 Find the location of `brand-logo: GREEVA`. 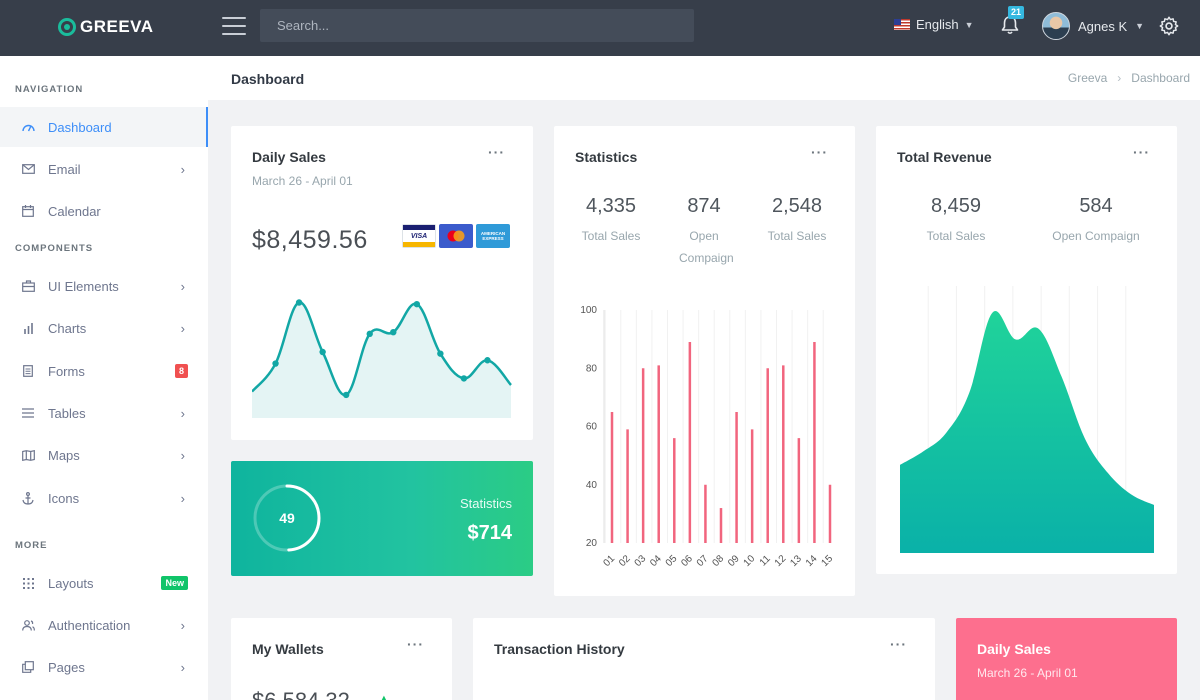

brand-logo: GREEVA is located at coordinates (106, 27).